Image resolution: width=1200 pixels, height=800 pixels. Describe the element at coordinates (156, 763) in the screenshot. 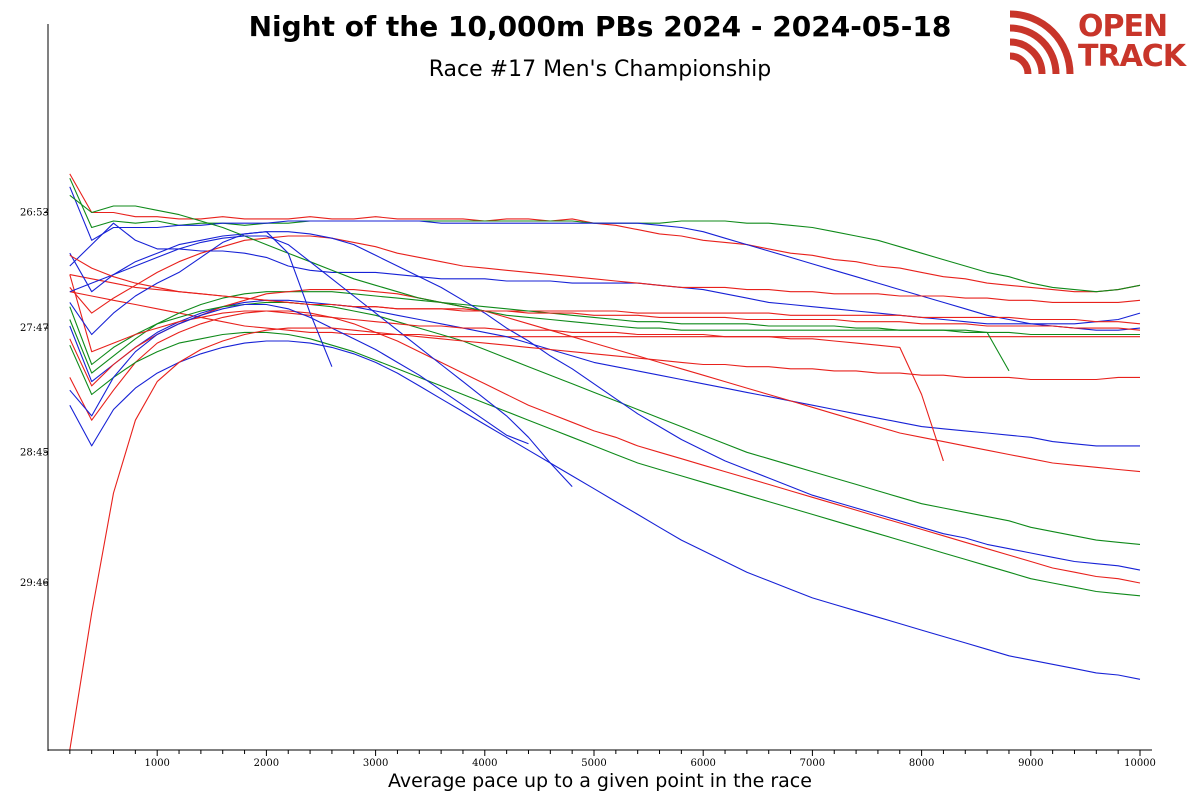

I see `x-tick-label: 1000` at that location.